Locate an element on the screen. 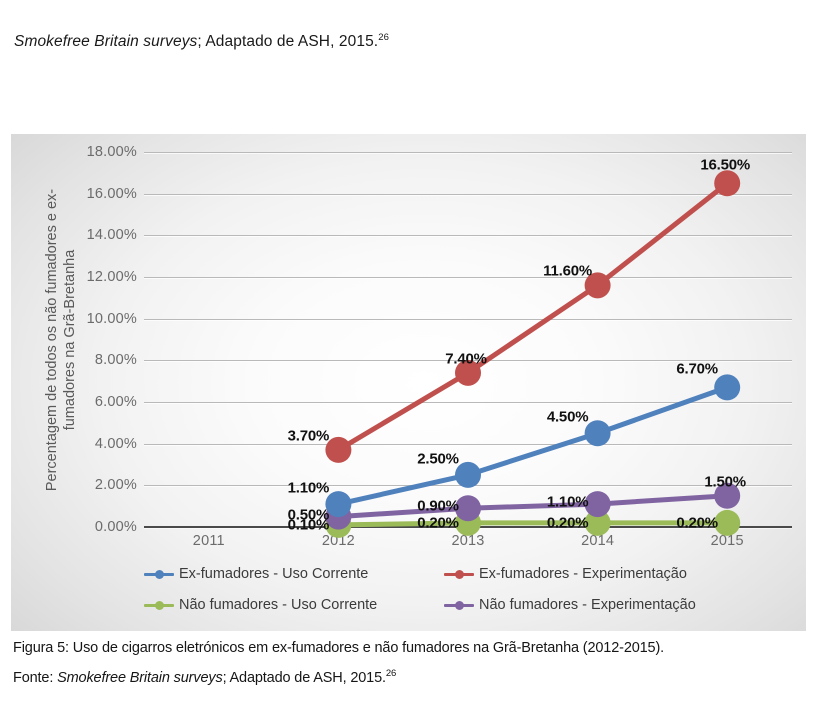 This screenshot has width=820, height=701. data-point-label: 0.50% is located at coordinates (308, 515).